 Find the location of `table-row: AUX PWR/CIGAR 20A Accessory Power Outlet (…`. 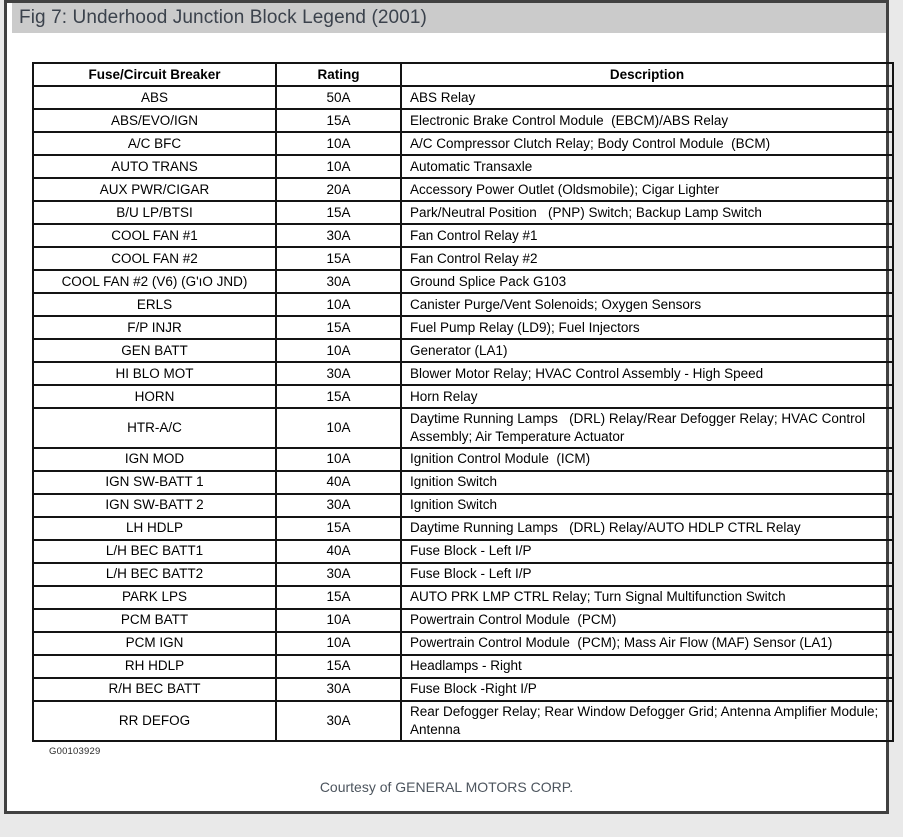

table-row: AUX PWR/CIGAR 20A Accessory Power Outlet (… is located at coordinates (463, 189).